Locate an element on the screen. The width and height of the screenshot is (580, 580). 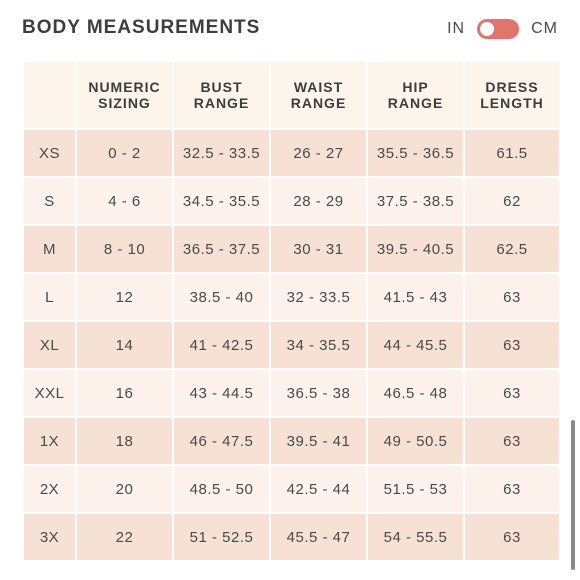
cell-hip-range: 37.5 - 38.5 is located at coordinates (415, 201).